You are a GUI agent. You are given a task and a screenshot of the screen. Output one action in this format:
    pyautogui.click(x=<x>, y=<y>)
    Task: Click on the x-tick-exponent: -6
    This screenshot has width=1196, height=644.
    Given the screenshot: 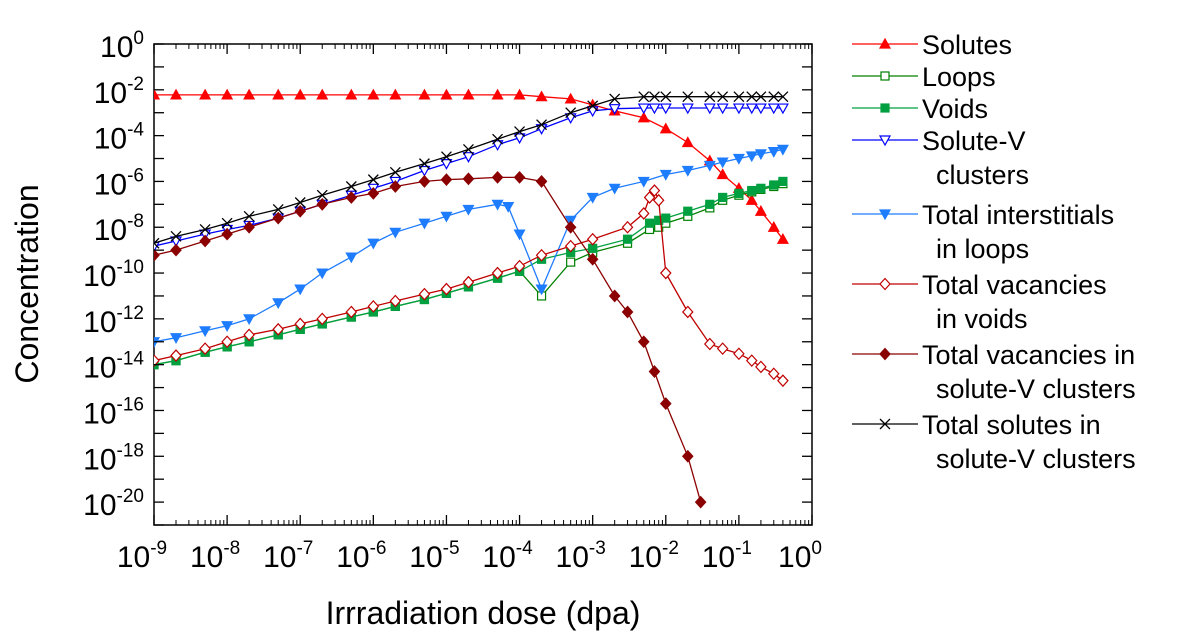 What is the action you would take?
    pyautogui.click(x=378, y=548)
    